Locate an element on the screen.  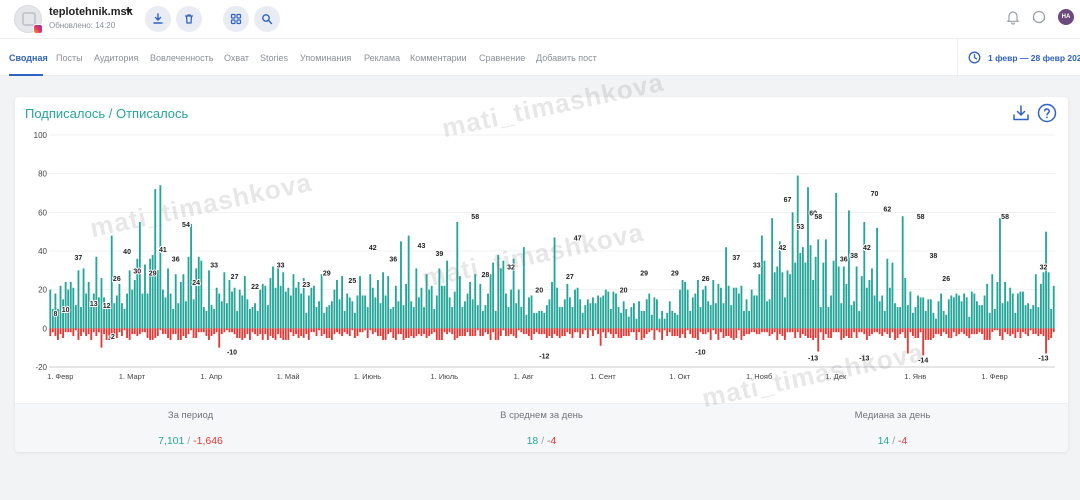
grid-view-button is located at coordinates (236, 19).